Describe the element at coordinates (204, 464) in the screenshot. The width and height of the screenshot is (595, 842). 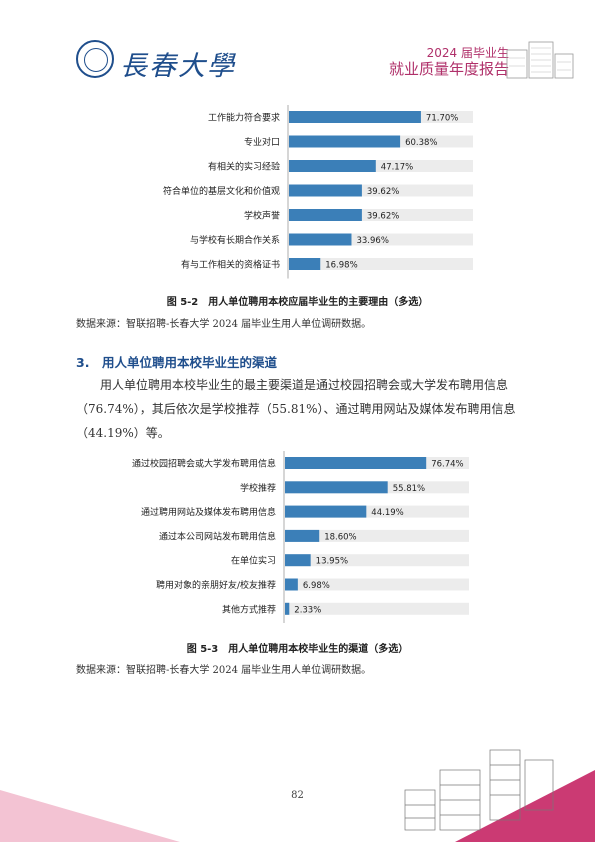
I see `category-label: 通过校园招聘会或大学发布聘用信息` at that location.